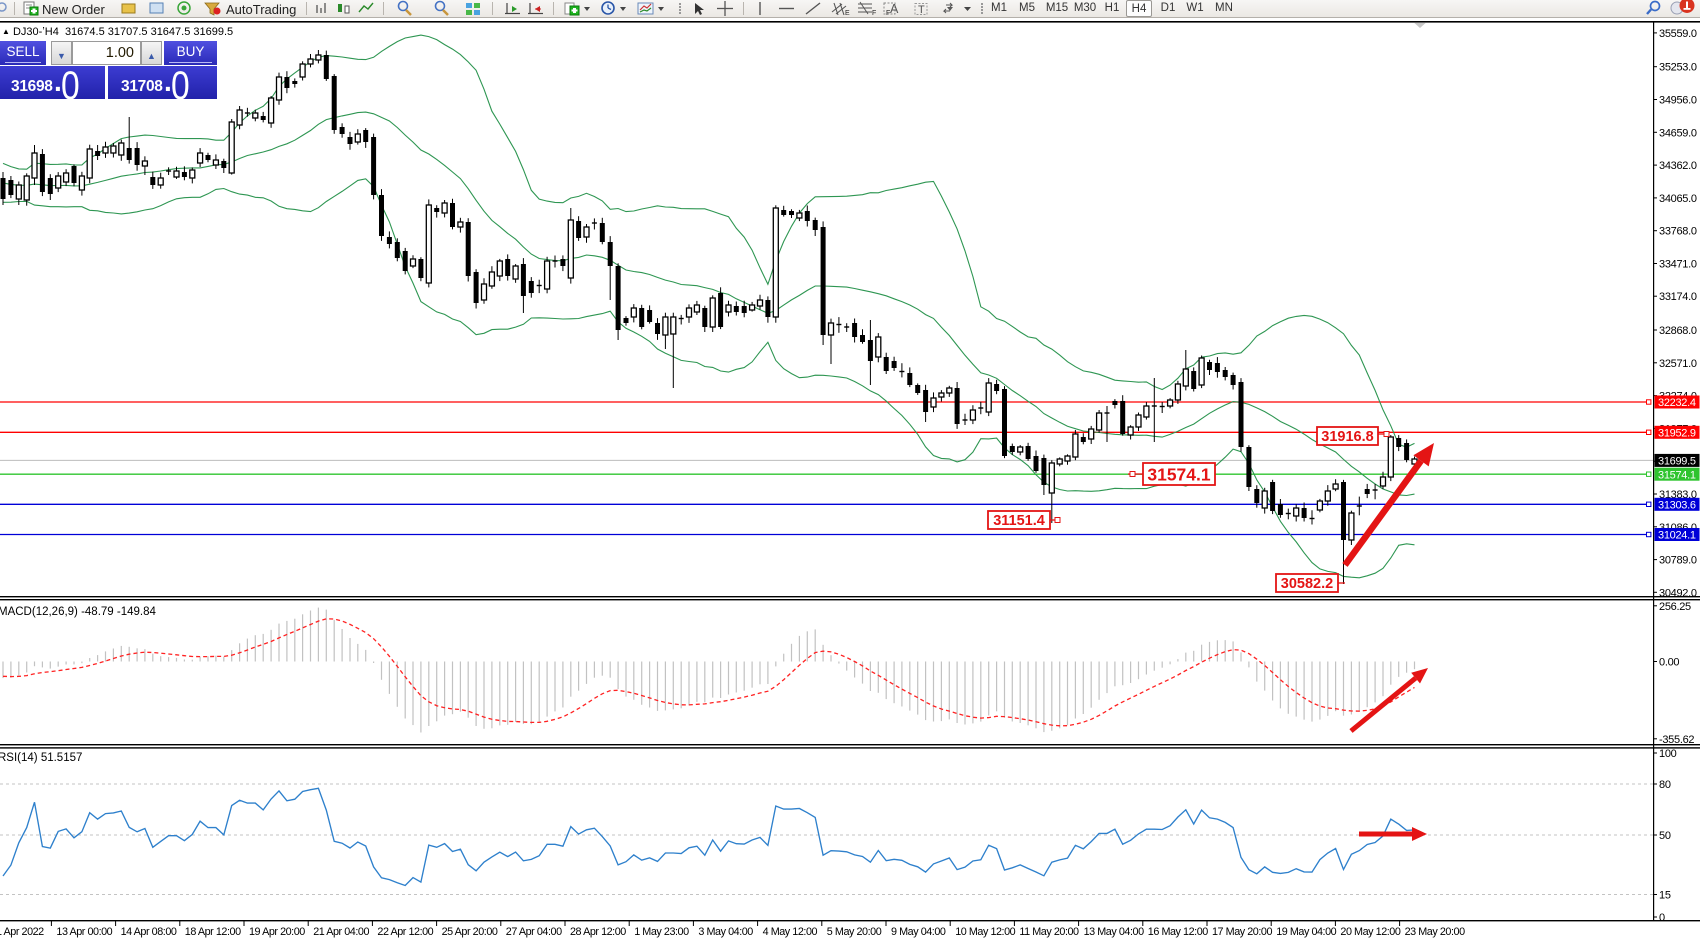 The width and height of the screenshot is (1700, 942). What do you see at coordinates (41, 758) in the screenshot?
I see `svg-text: RSI(14) 51.5157` at bounding box center [41, 758].